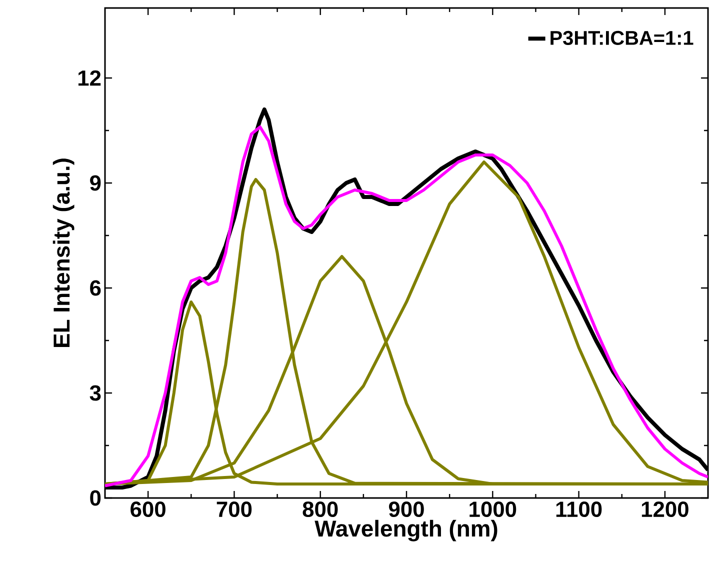 The width and height of the screenshot is (712, 584). I want to click on x-tick-label: 1200, so click(665, 510).